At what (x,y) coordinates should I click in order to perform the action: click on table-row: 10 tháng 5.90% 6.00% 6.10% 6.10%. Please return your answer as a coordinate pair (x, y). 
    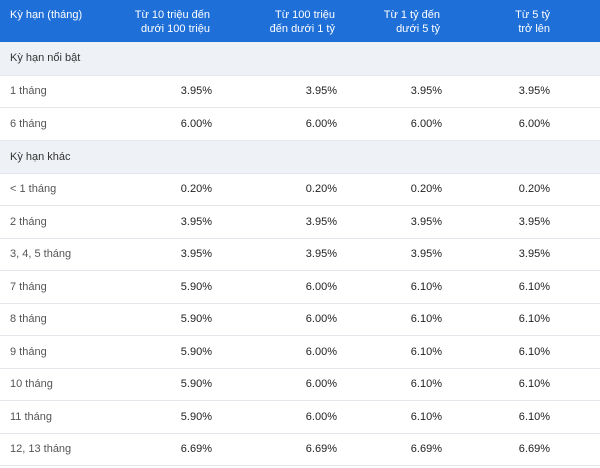
    Looking at the image, I should click on (300, 384).